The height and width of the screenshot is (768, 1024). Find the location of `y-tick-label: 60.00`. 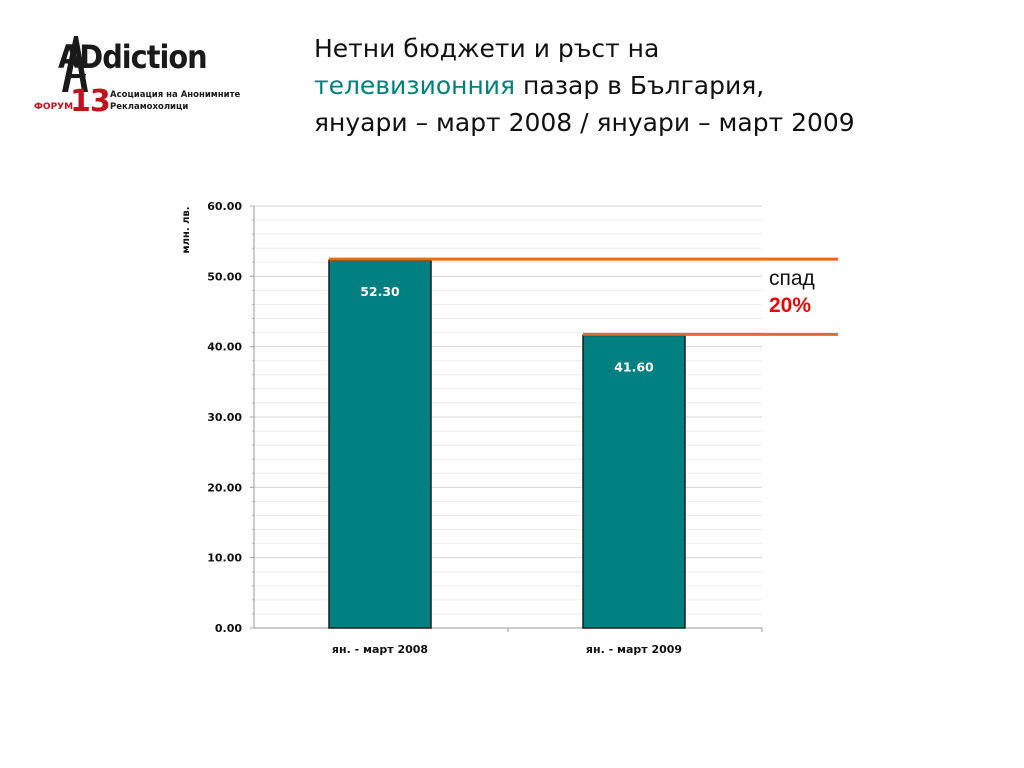

y-tick-label: 60.00 is located at coordinates (224, 206).